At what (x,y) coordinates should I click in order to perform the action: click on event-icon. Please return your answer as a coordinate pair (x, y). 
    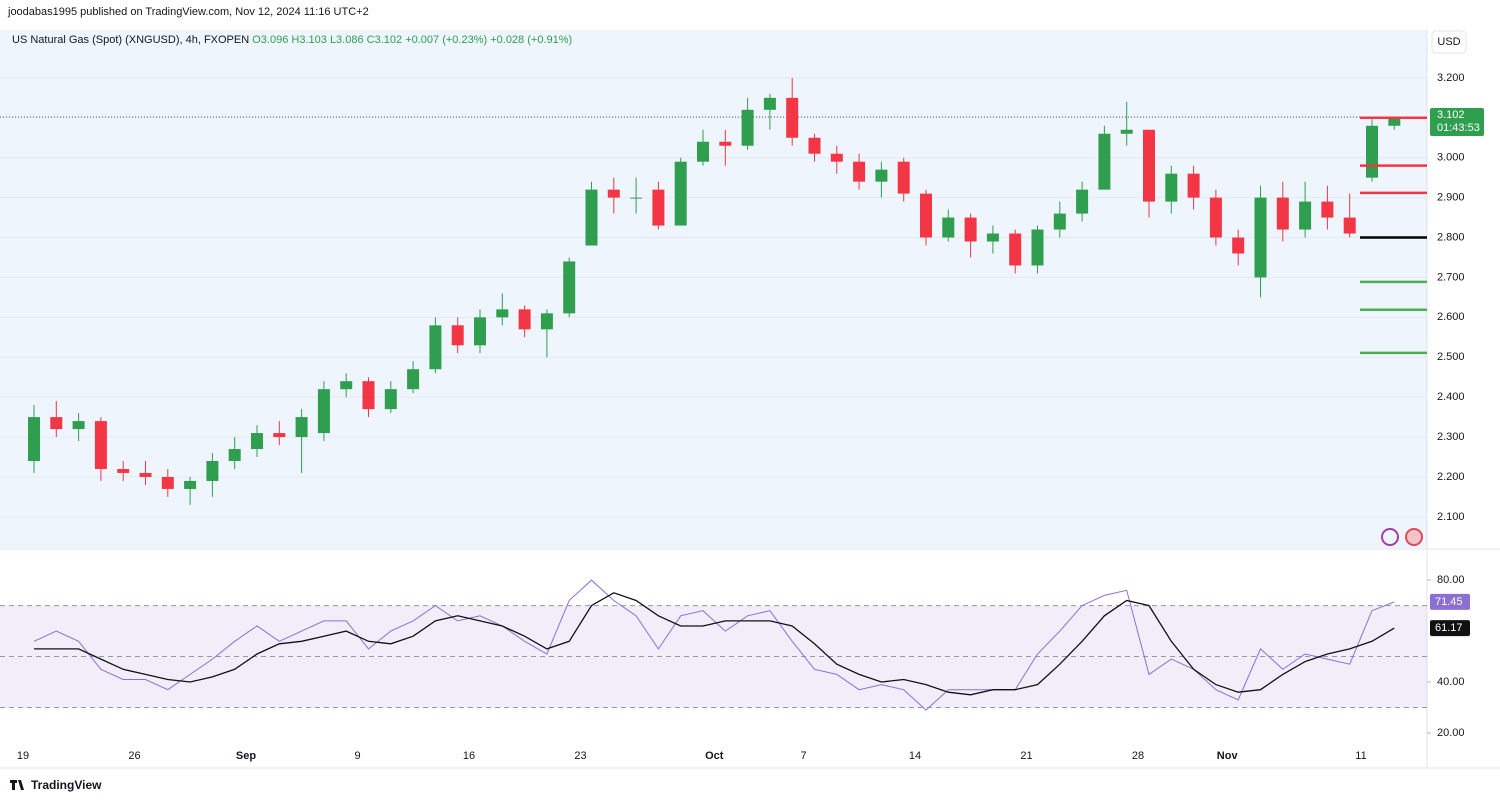
    Looking at the image, I should click on (1390, 537).